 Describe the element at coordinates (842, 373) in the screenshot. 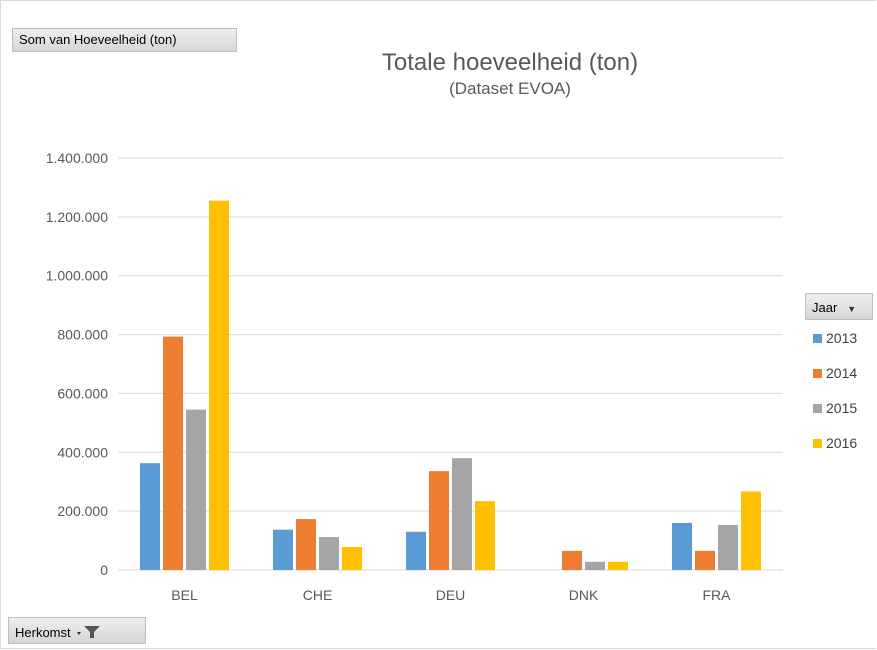

I see `legend-label: 2014` at that location.